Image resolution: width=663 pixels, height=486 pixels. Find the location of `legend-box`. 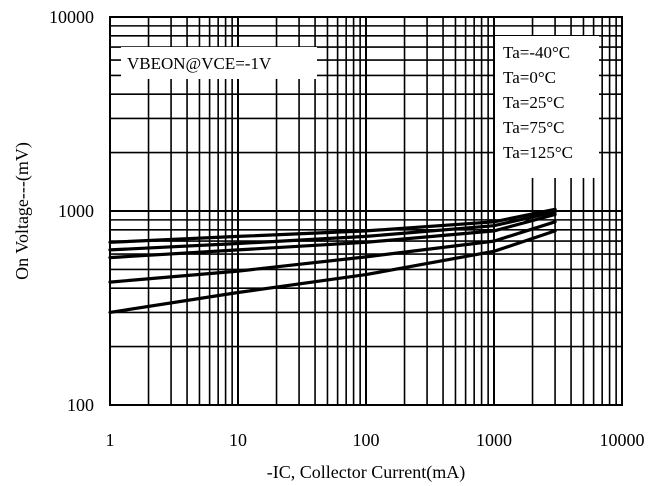

legend-box is located at coordinates (547, 107).